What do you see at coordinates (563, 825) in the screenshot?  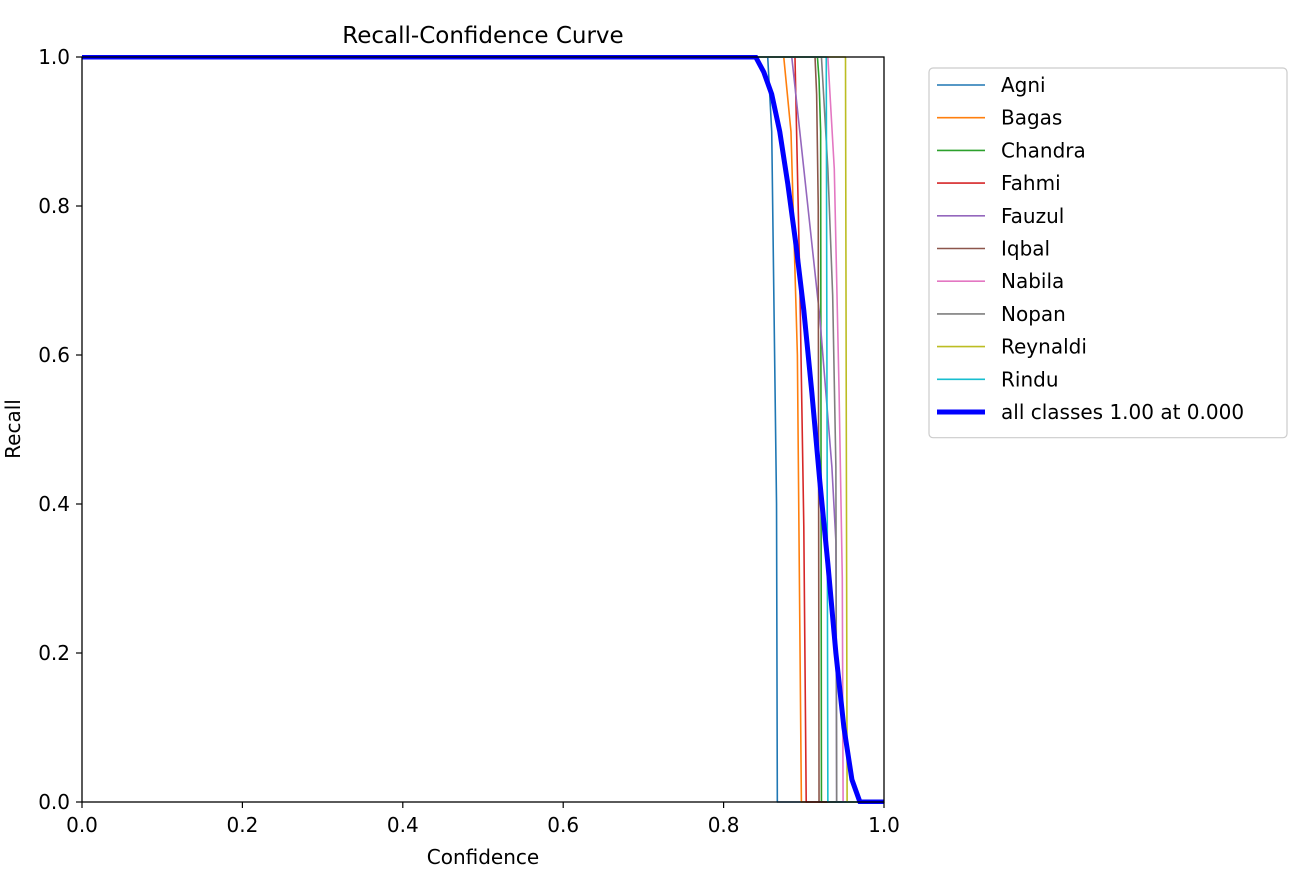 I see `x-tick-label: 0.6` at bounding box center [563, 825].